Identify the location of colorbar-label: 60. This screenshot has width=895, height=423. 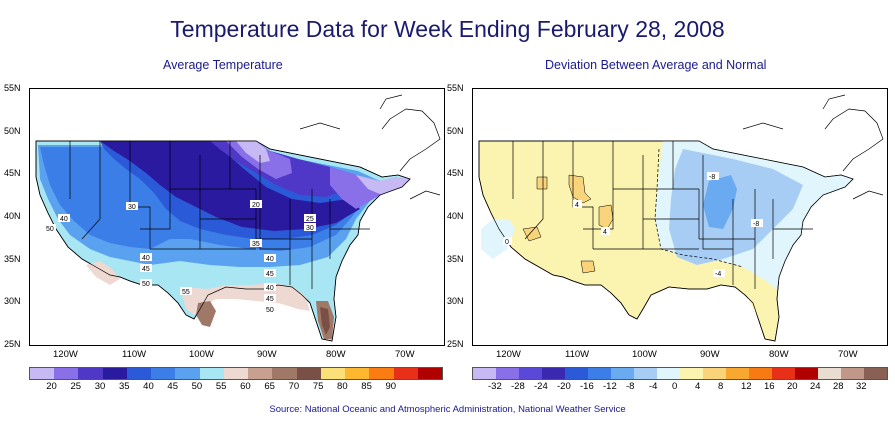
(245, 386).